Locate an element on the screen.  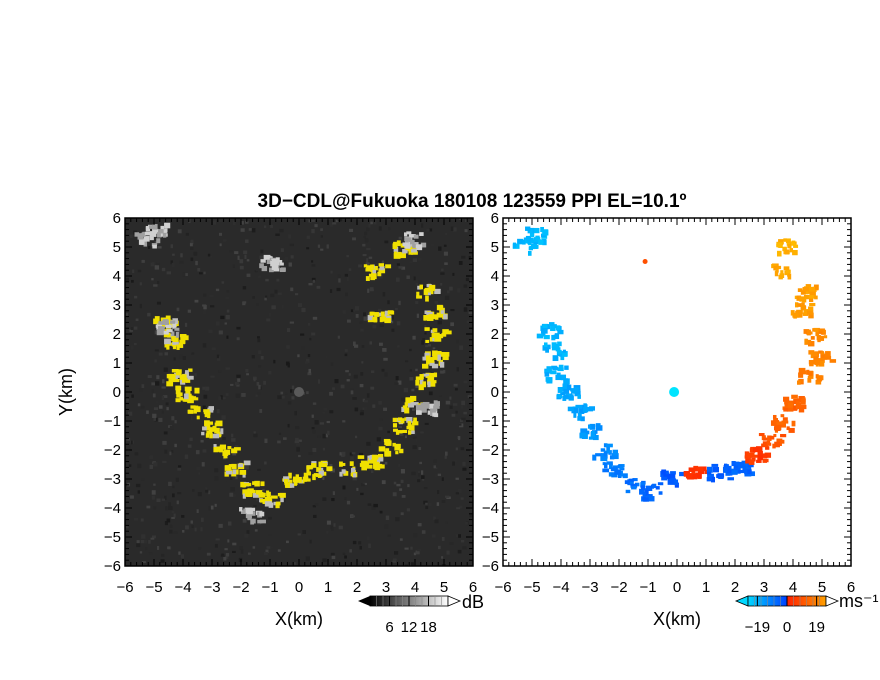
x-tick-label: 1 is located at coordinates (328, 587).